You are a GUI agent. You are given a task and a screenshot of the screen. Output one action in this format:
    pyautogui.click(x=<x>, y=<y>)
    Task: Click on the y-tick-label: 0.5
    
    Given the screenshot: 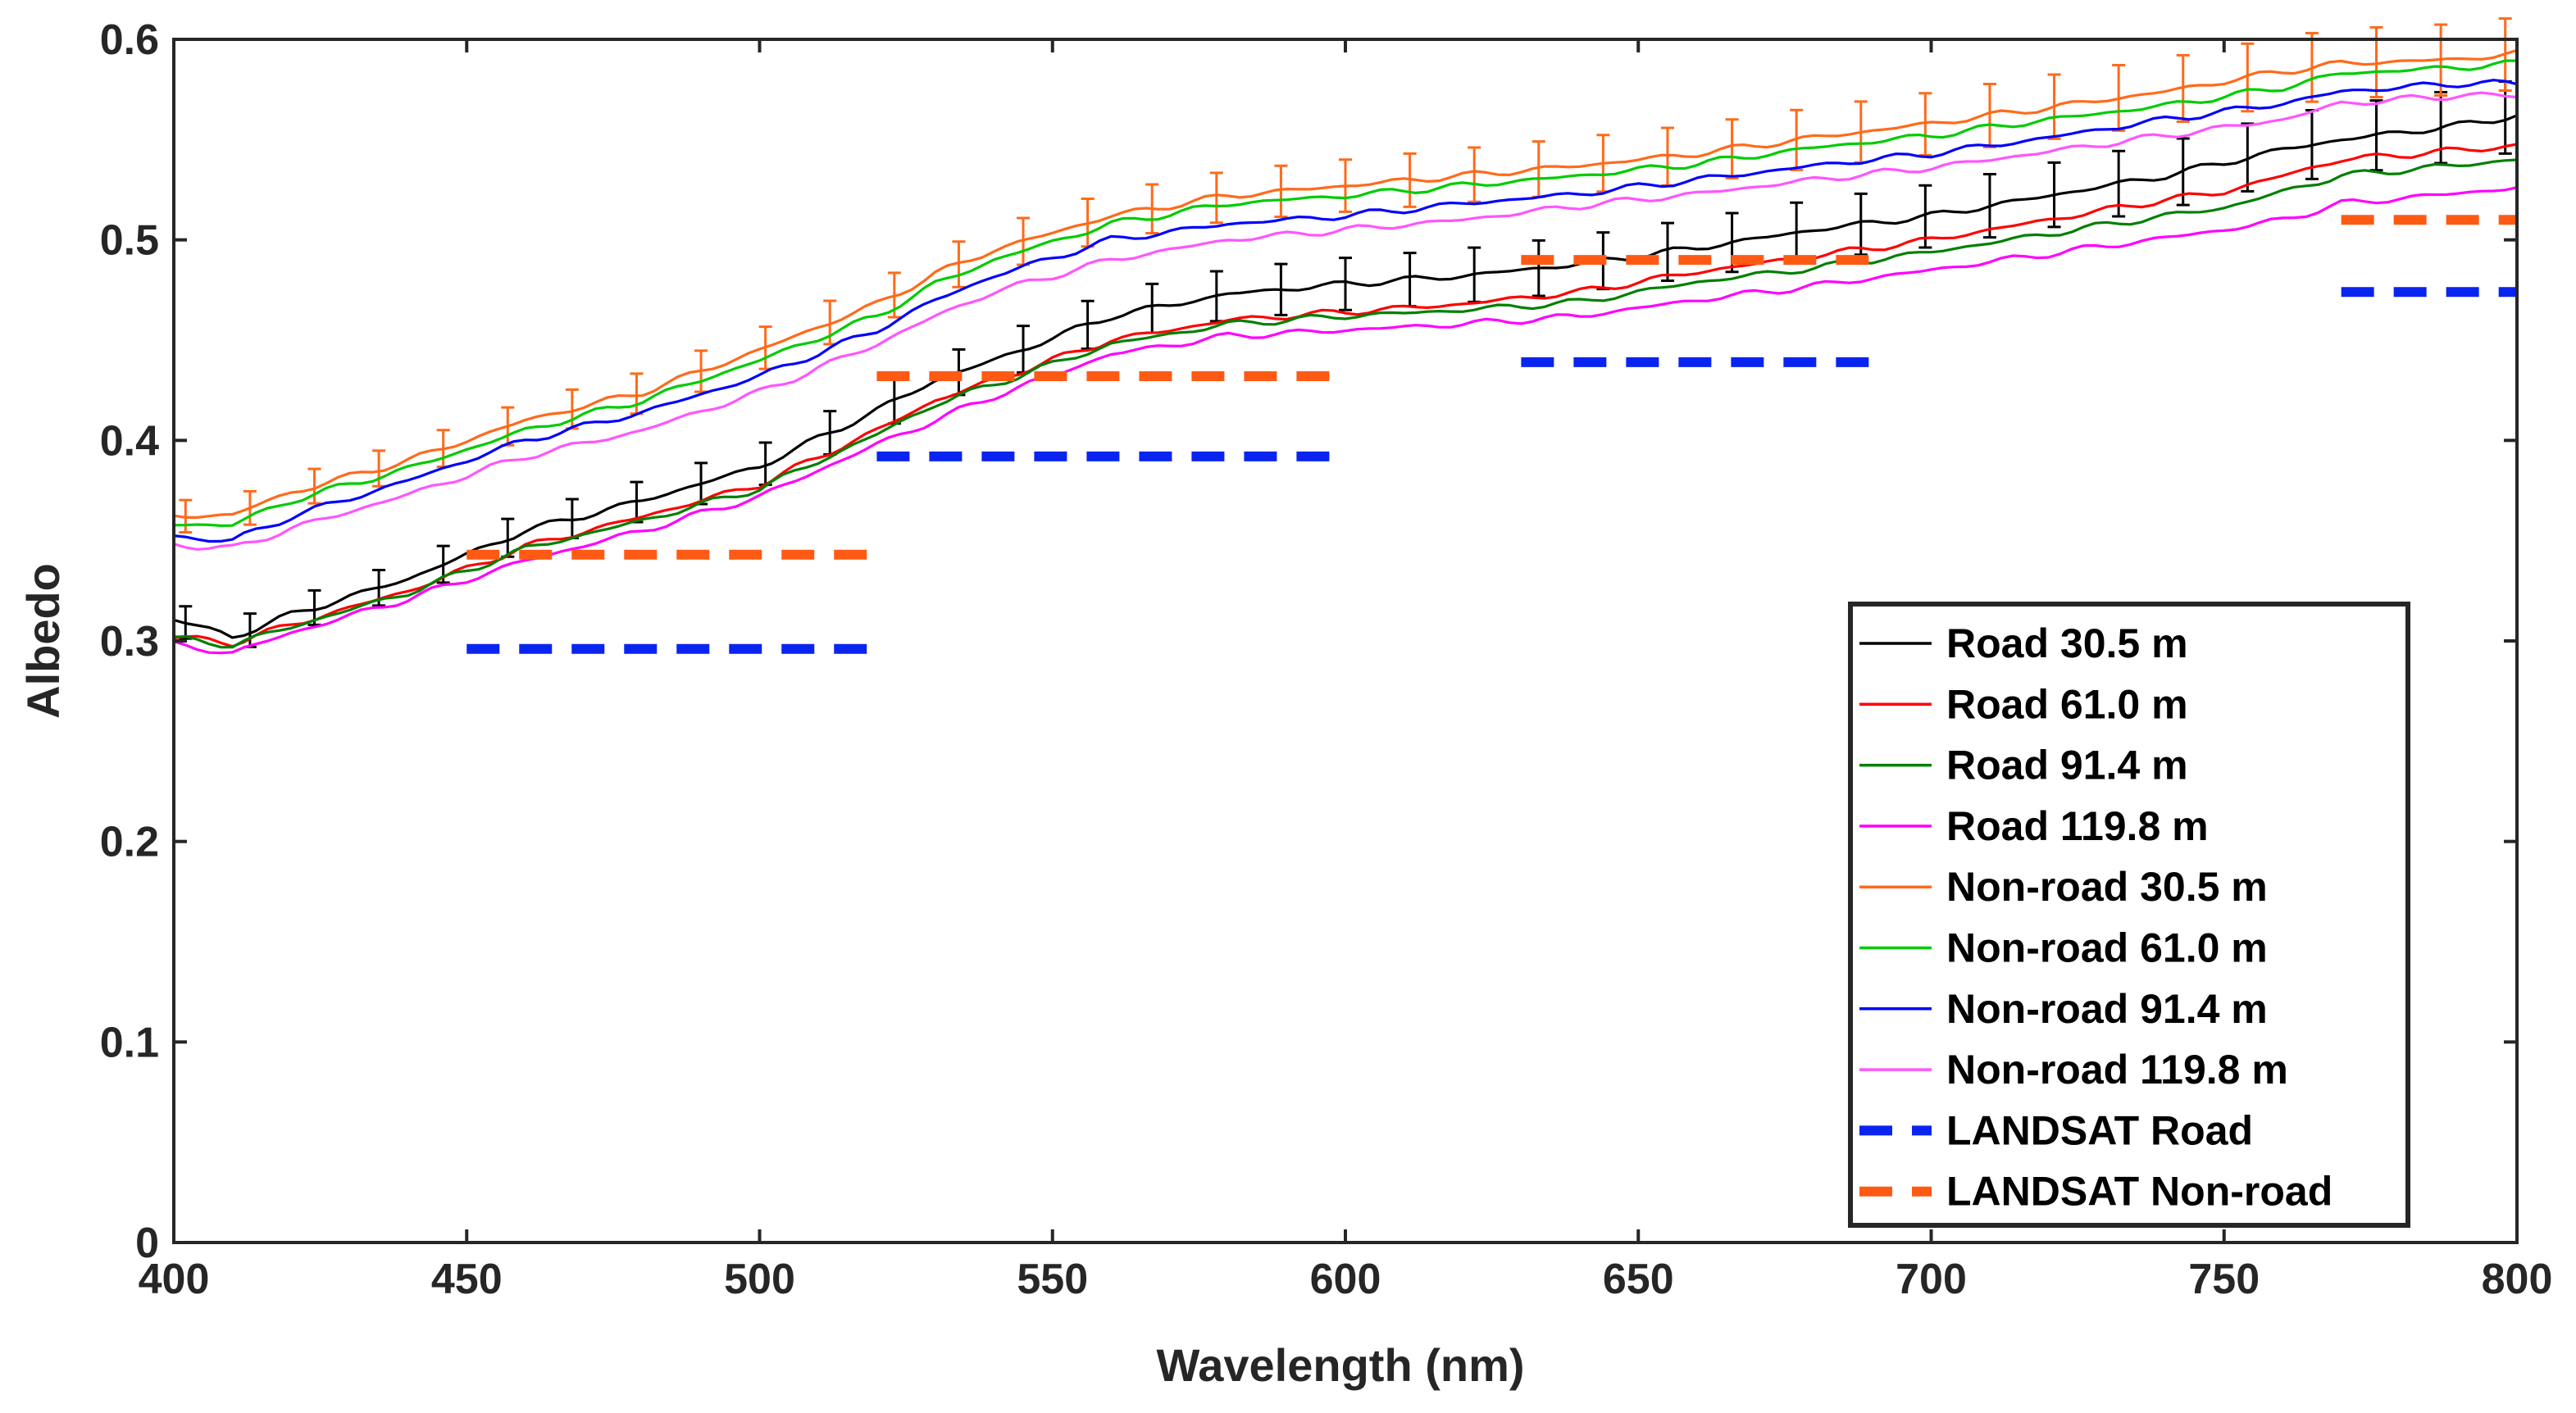 What is the action you would take?
    pyautogui.click(x=129, y=241)
    